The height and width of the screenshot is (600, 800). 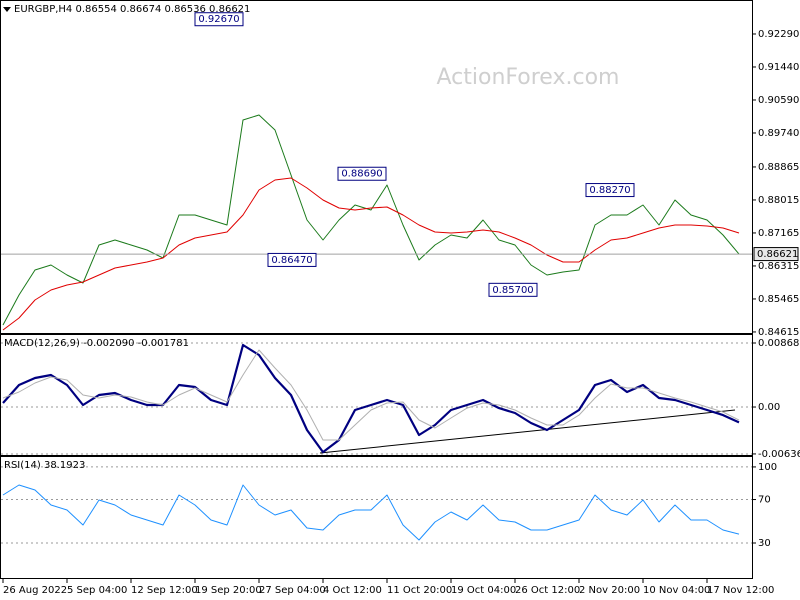 What do you see at coordinates (778, 200) in the screenshot?
I see `y-tick-label: 0.88015` at bounding box center [778, 200].